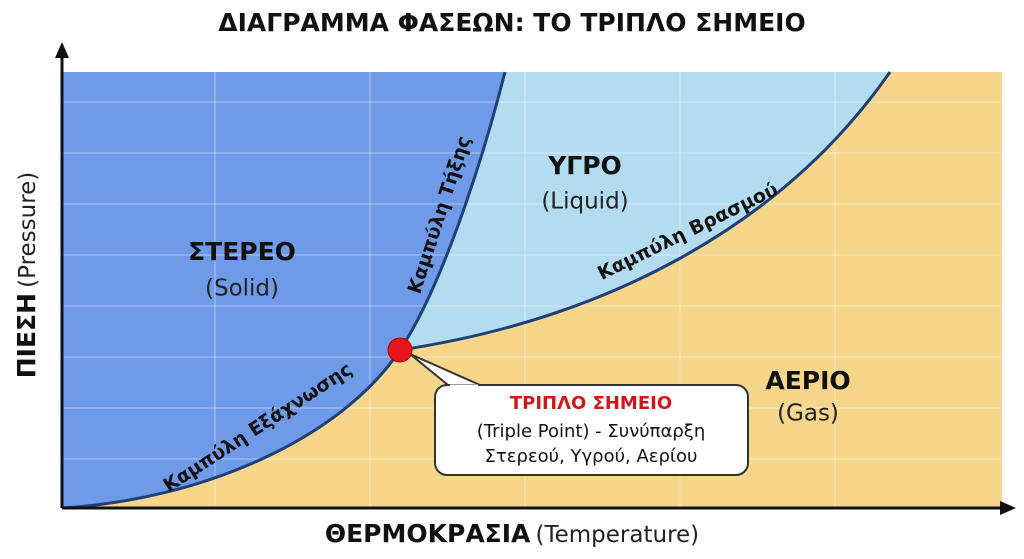 This screenshot has height=559, width=1024. Describe the element at coordinates (618, 535) in the screenshot. I see `x-sublabel: (Temperature)` at that location.